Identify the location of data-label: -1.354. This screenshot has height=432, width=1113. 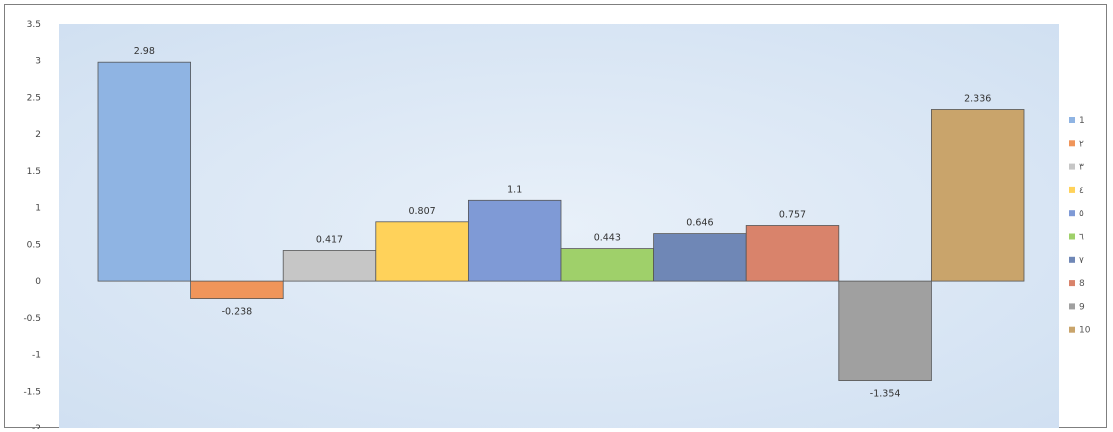
(885, 394).